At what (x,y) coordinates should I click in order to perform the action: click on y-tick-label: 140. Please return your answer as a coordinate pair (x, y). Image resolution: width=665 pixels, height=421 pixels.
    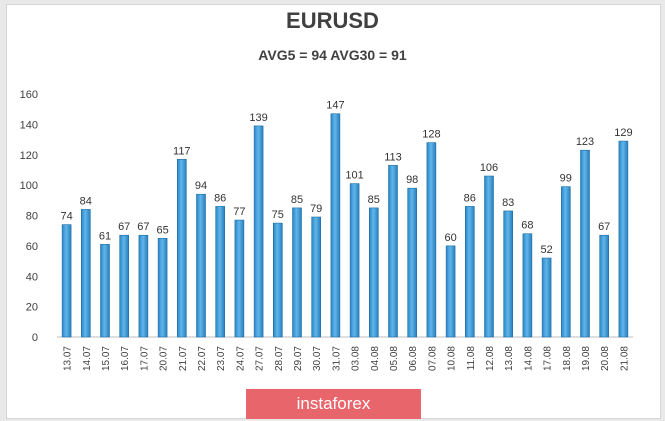
    Looking at the image, I should click on (29, 125).